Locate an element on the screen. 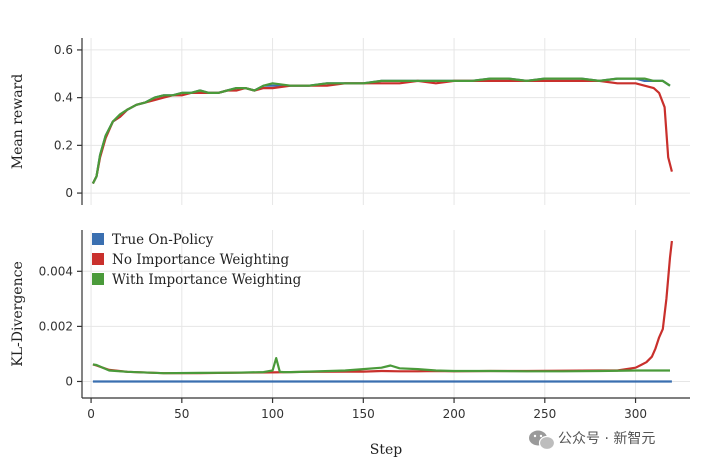 This screenshot has height=467, width=720. x-tick-label: 300 is located at coordinates (635, 414).